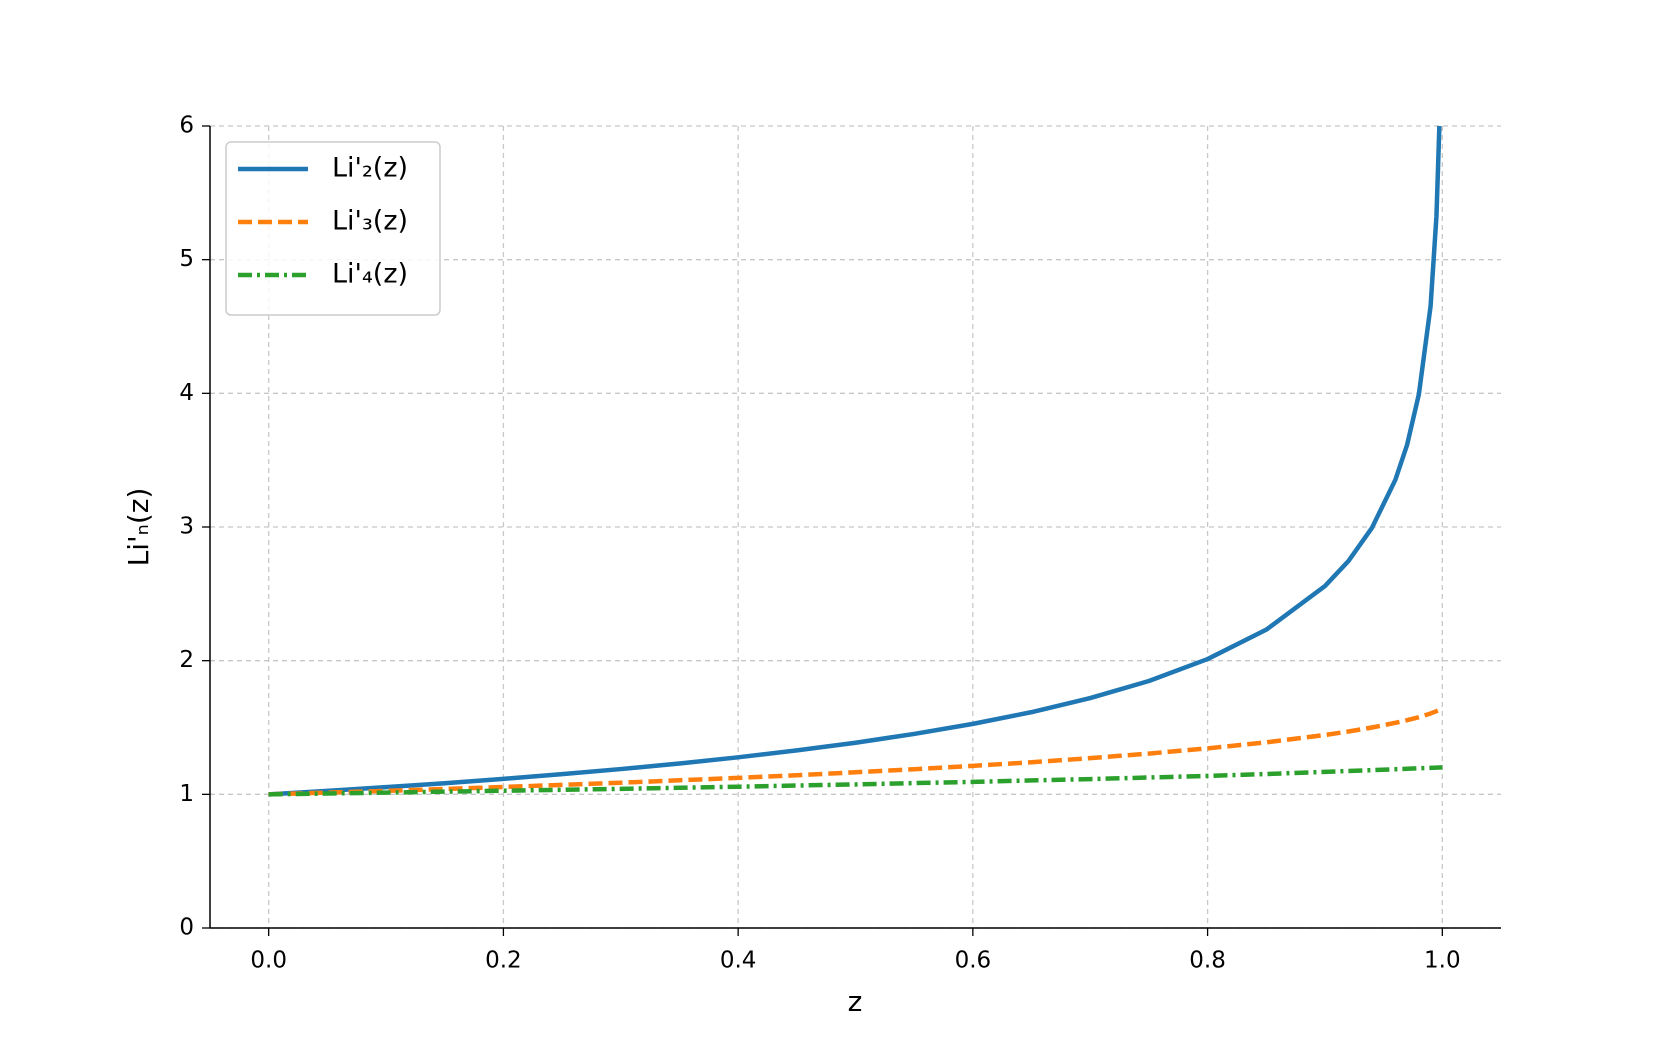  What do you see at coordinates (738, 961) in the screenshot?
I see `x-tick-label: 0.4` at bounding box center [738, 961].